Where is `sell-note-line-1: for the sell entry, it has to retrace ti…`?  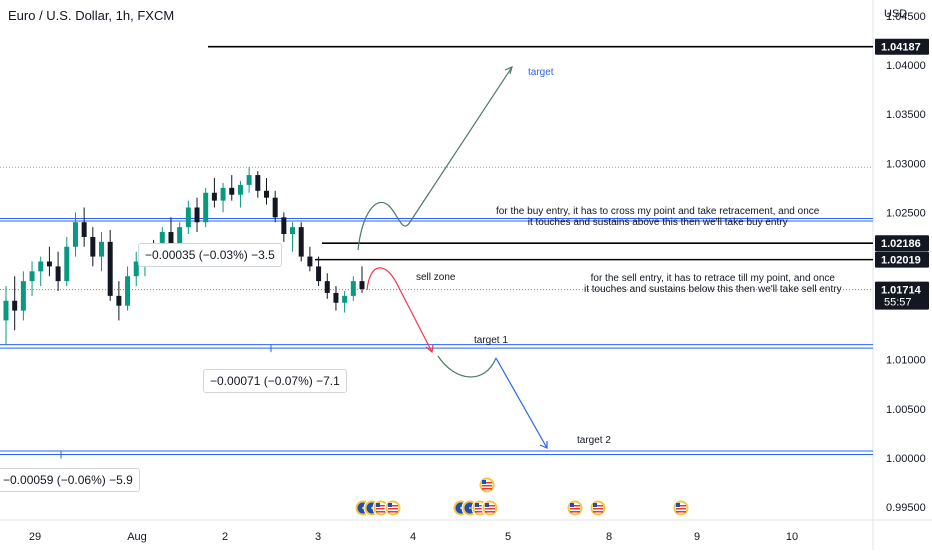
sell-note-line-1: for the sell entry, it has to retrace ti… is located at coordinates (712, 278).